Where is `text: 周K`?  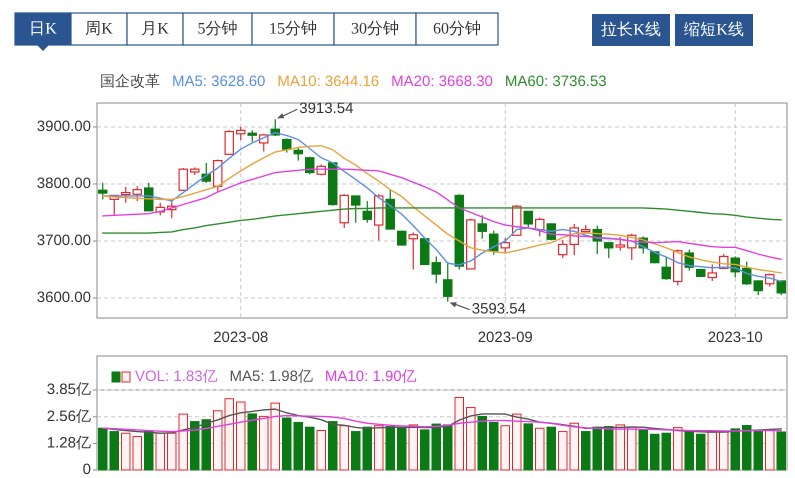 text: 周K is located at coordinates (99, 29).